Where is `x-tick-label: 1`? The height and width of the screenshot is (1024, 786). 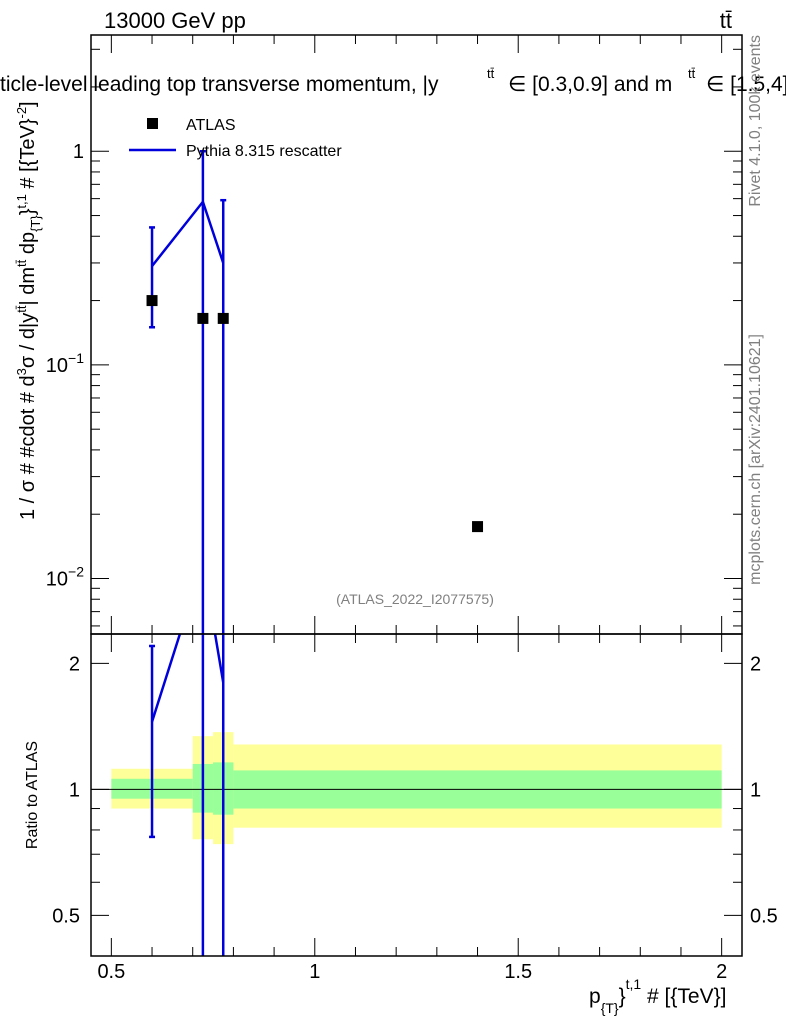
x-tick-label: 1 is located at coordinates (314, 972).